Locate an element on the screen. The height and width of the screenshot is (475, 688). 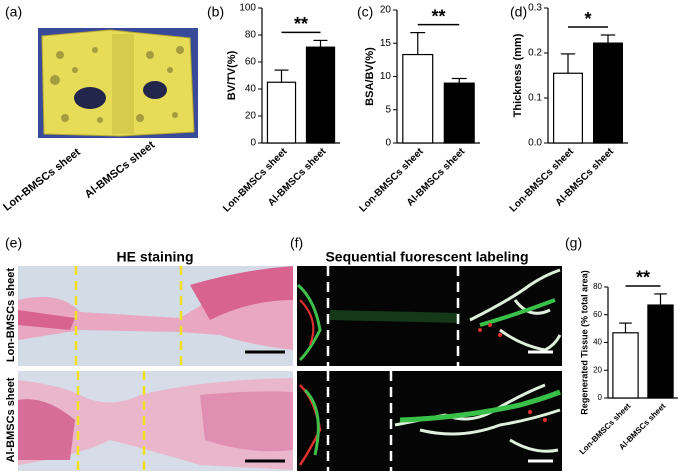
y-tick-label: 100 is located at coordinates (247, 8).